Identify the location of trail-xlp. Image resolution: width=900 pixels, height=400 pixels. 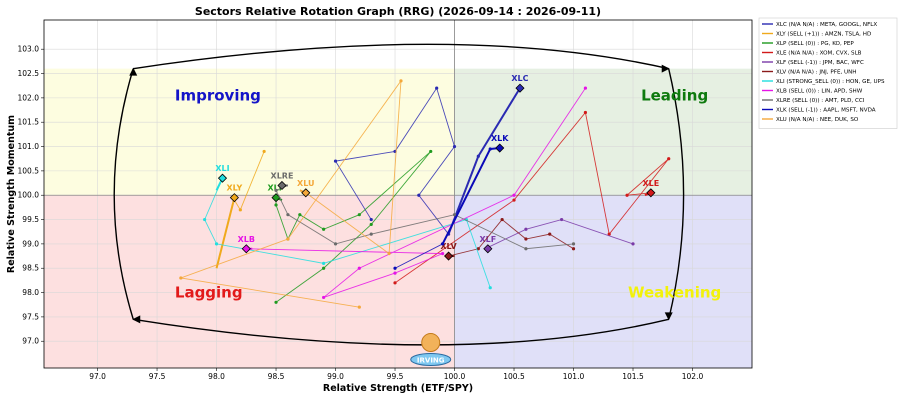
(353, 227).